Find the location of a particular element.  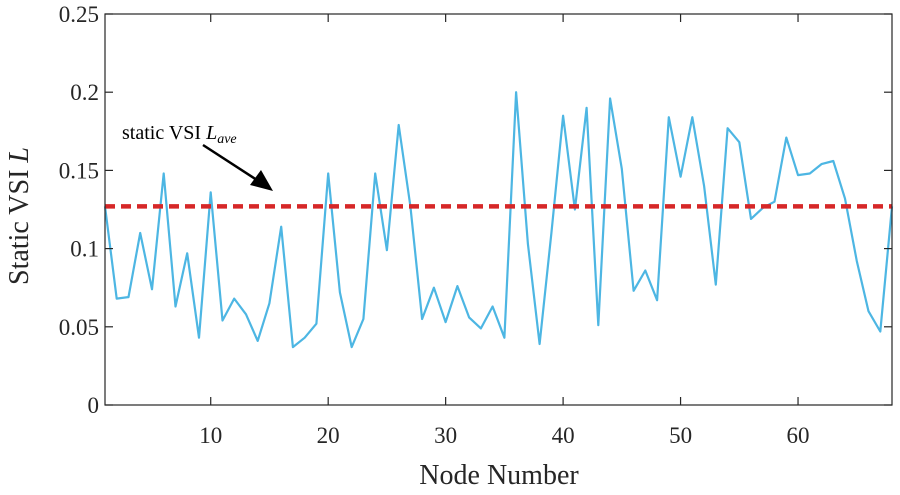

x-tick-label: 10 is located at coordinates (210, 435).